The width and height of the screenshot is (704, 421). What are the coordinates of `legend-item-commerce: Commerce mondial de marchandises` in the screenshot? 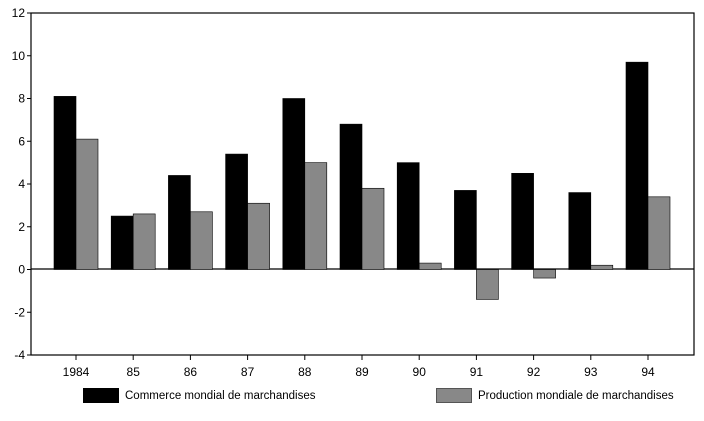 It's located at (199, 395).